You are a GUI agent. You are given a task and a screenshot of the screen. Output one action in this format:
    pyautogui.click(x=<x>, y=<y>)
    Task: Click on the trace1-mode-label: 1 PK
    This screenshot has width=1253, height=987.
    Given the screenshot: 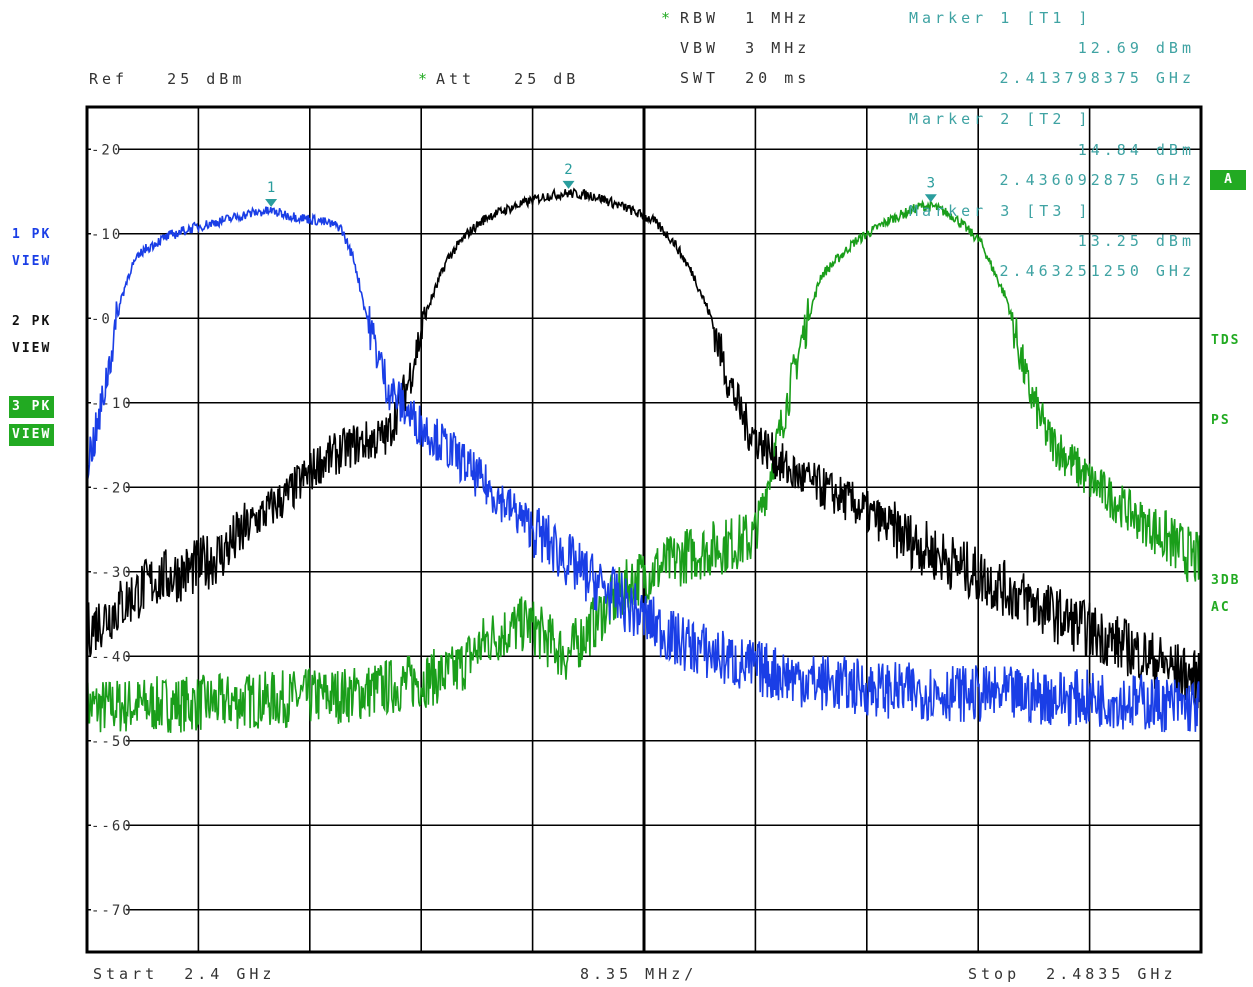 What is the action you would take?
    pyautogui.click(x=32, y=234)
    